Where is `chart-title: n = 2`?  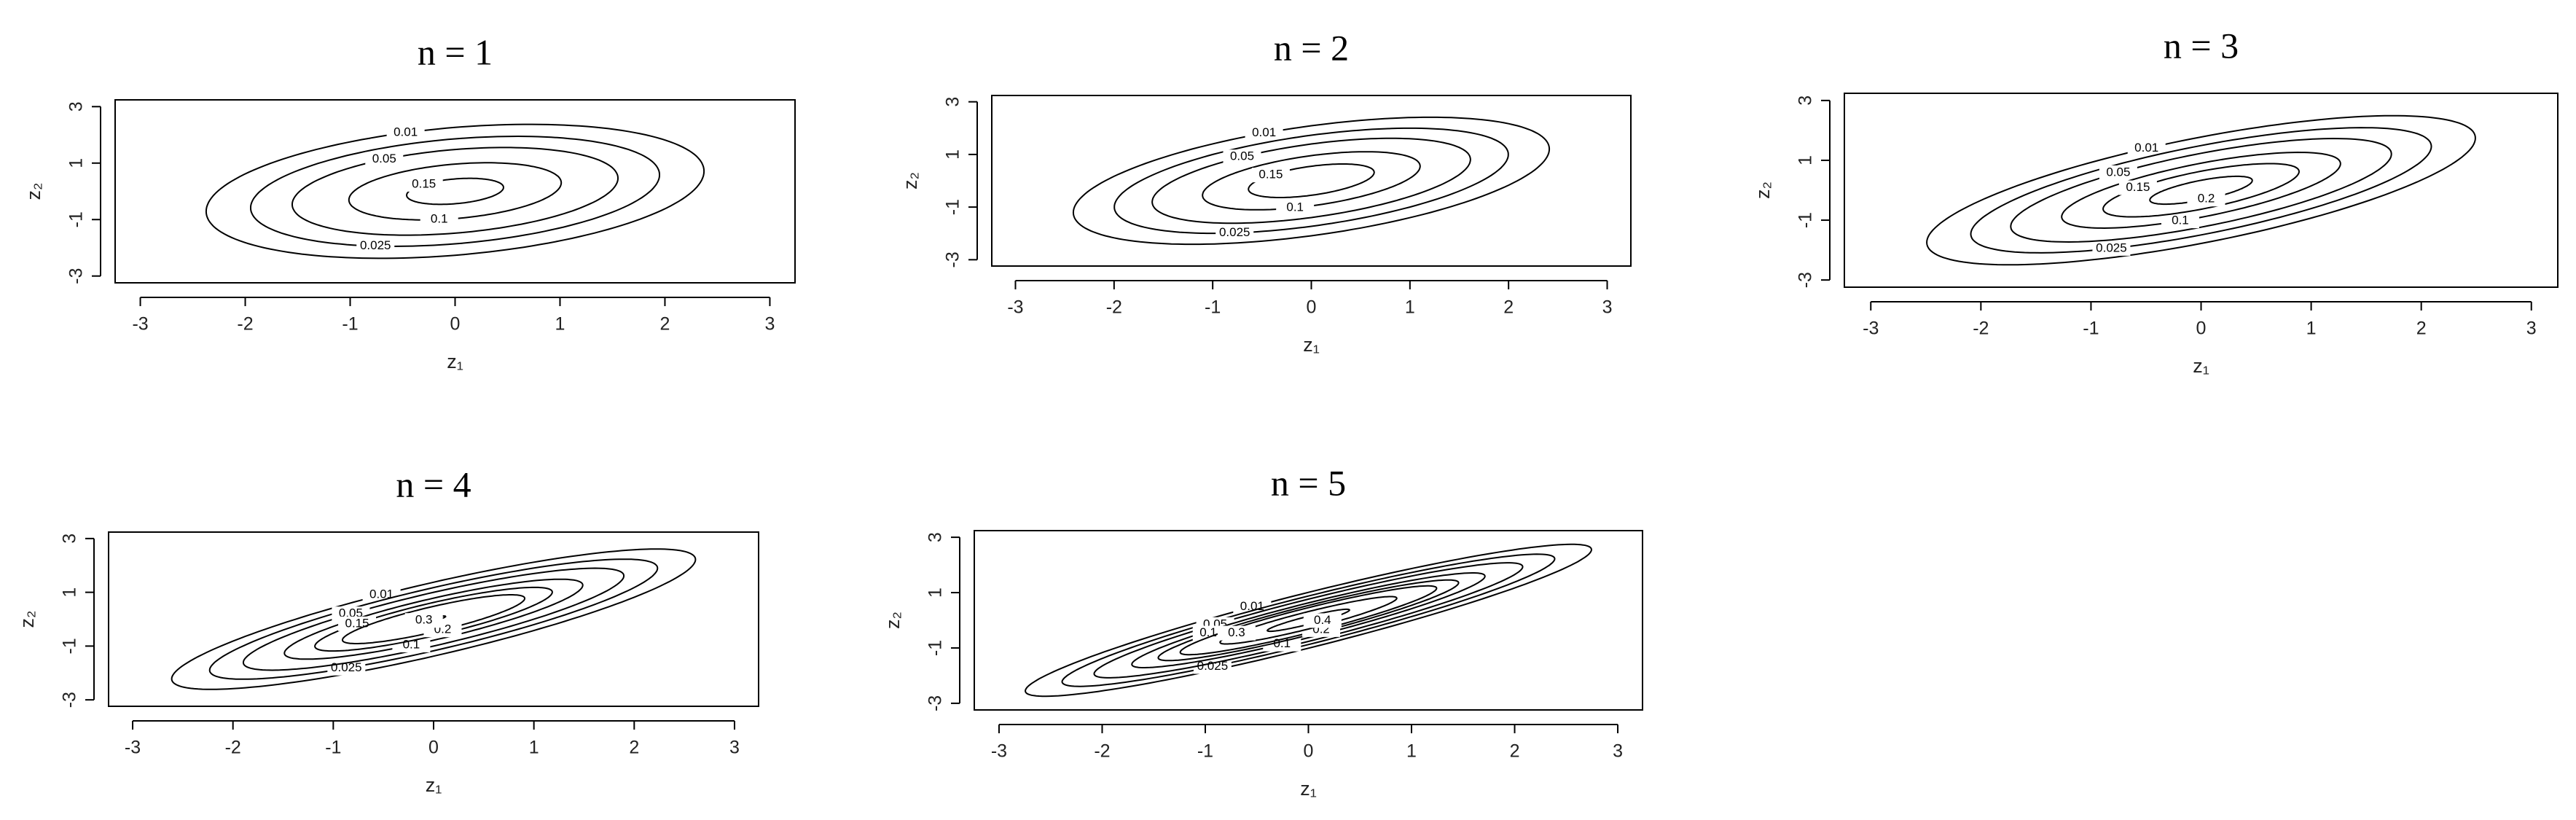 chart-title: n = 2 is located at coordinates (1311, 48).